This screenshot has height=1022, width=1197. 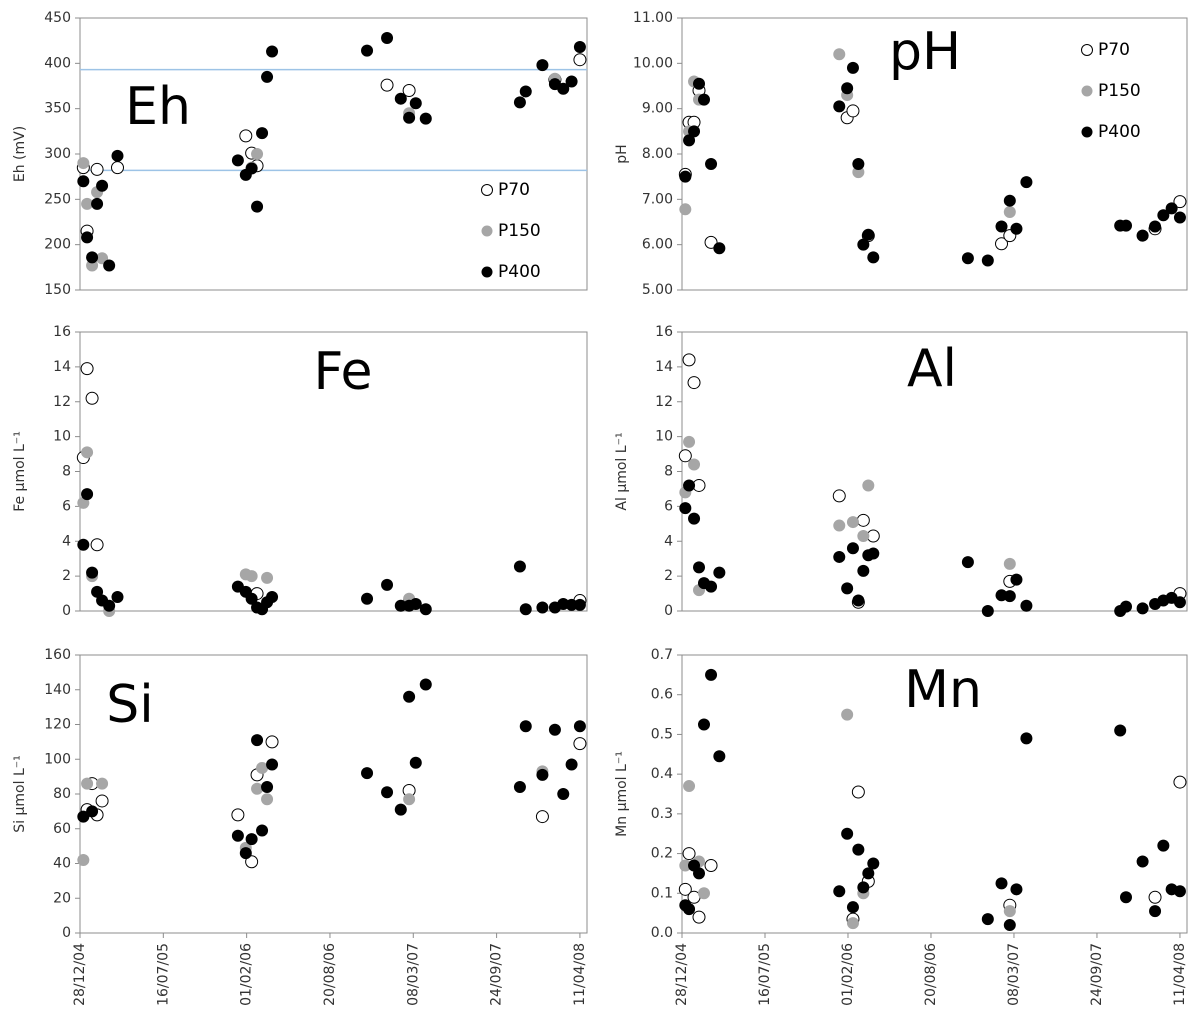 What do you see at coordinates (925, 52) in the screenshot?
I see `panel-title: pH` at bounding box center [925, 52].